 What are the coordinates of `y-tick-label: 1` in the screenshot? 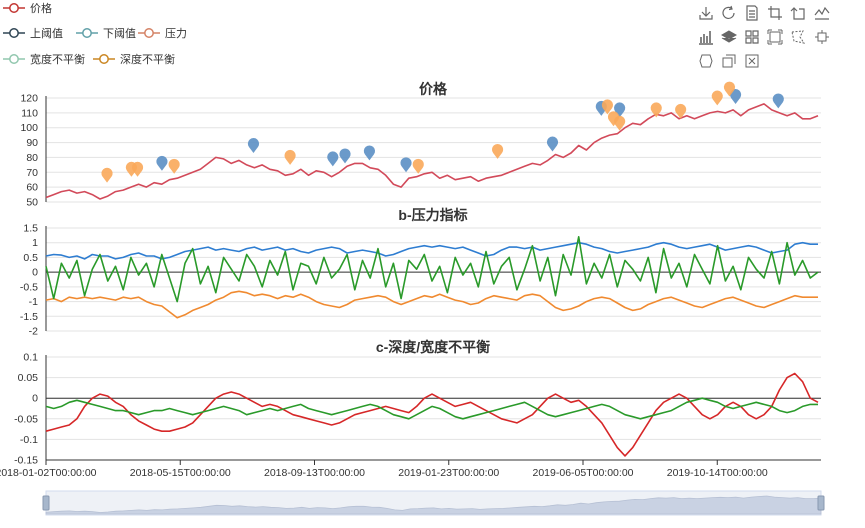 It's located at (35, 243).